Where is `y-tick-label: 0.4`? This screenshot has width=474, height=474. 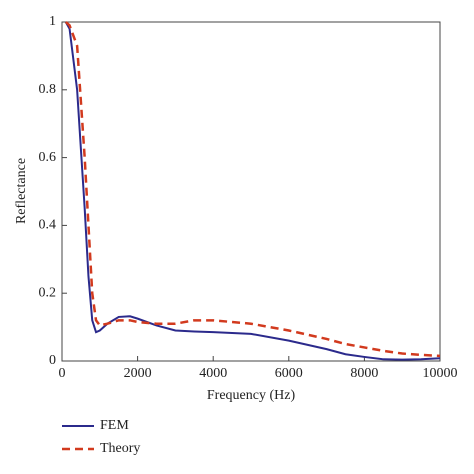 y-tick-label: 0.4 is located at coordinates (48, 225).